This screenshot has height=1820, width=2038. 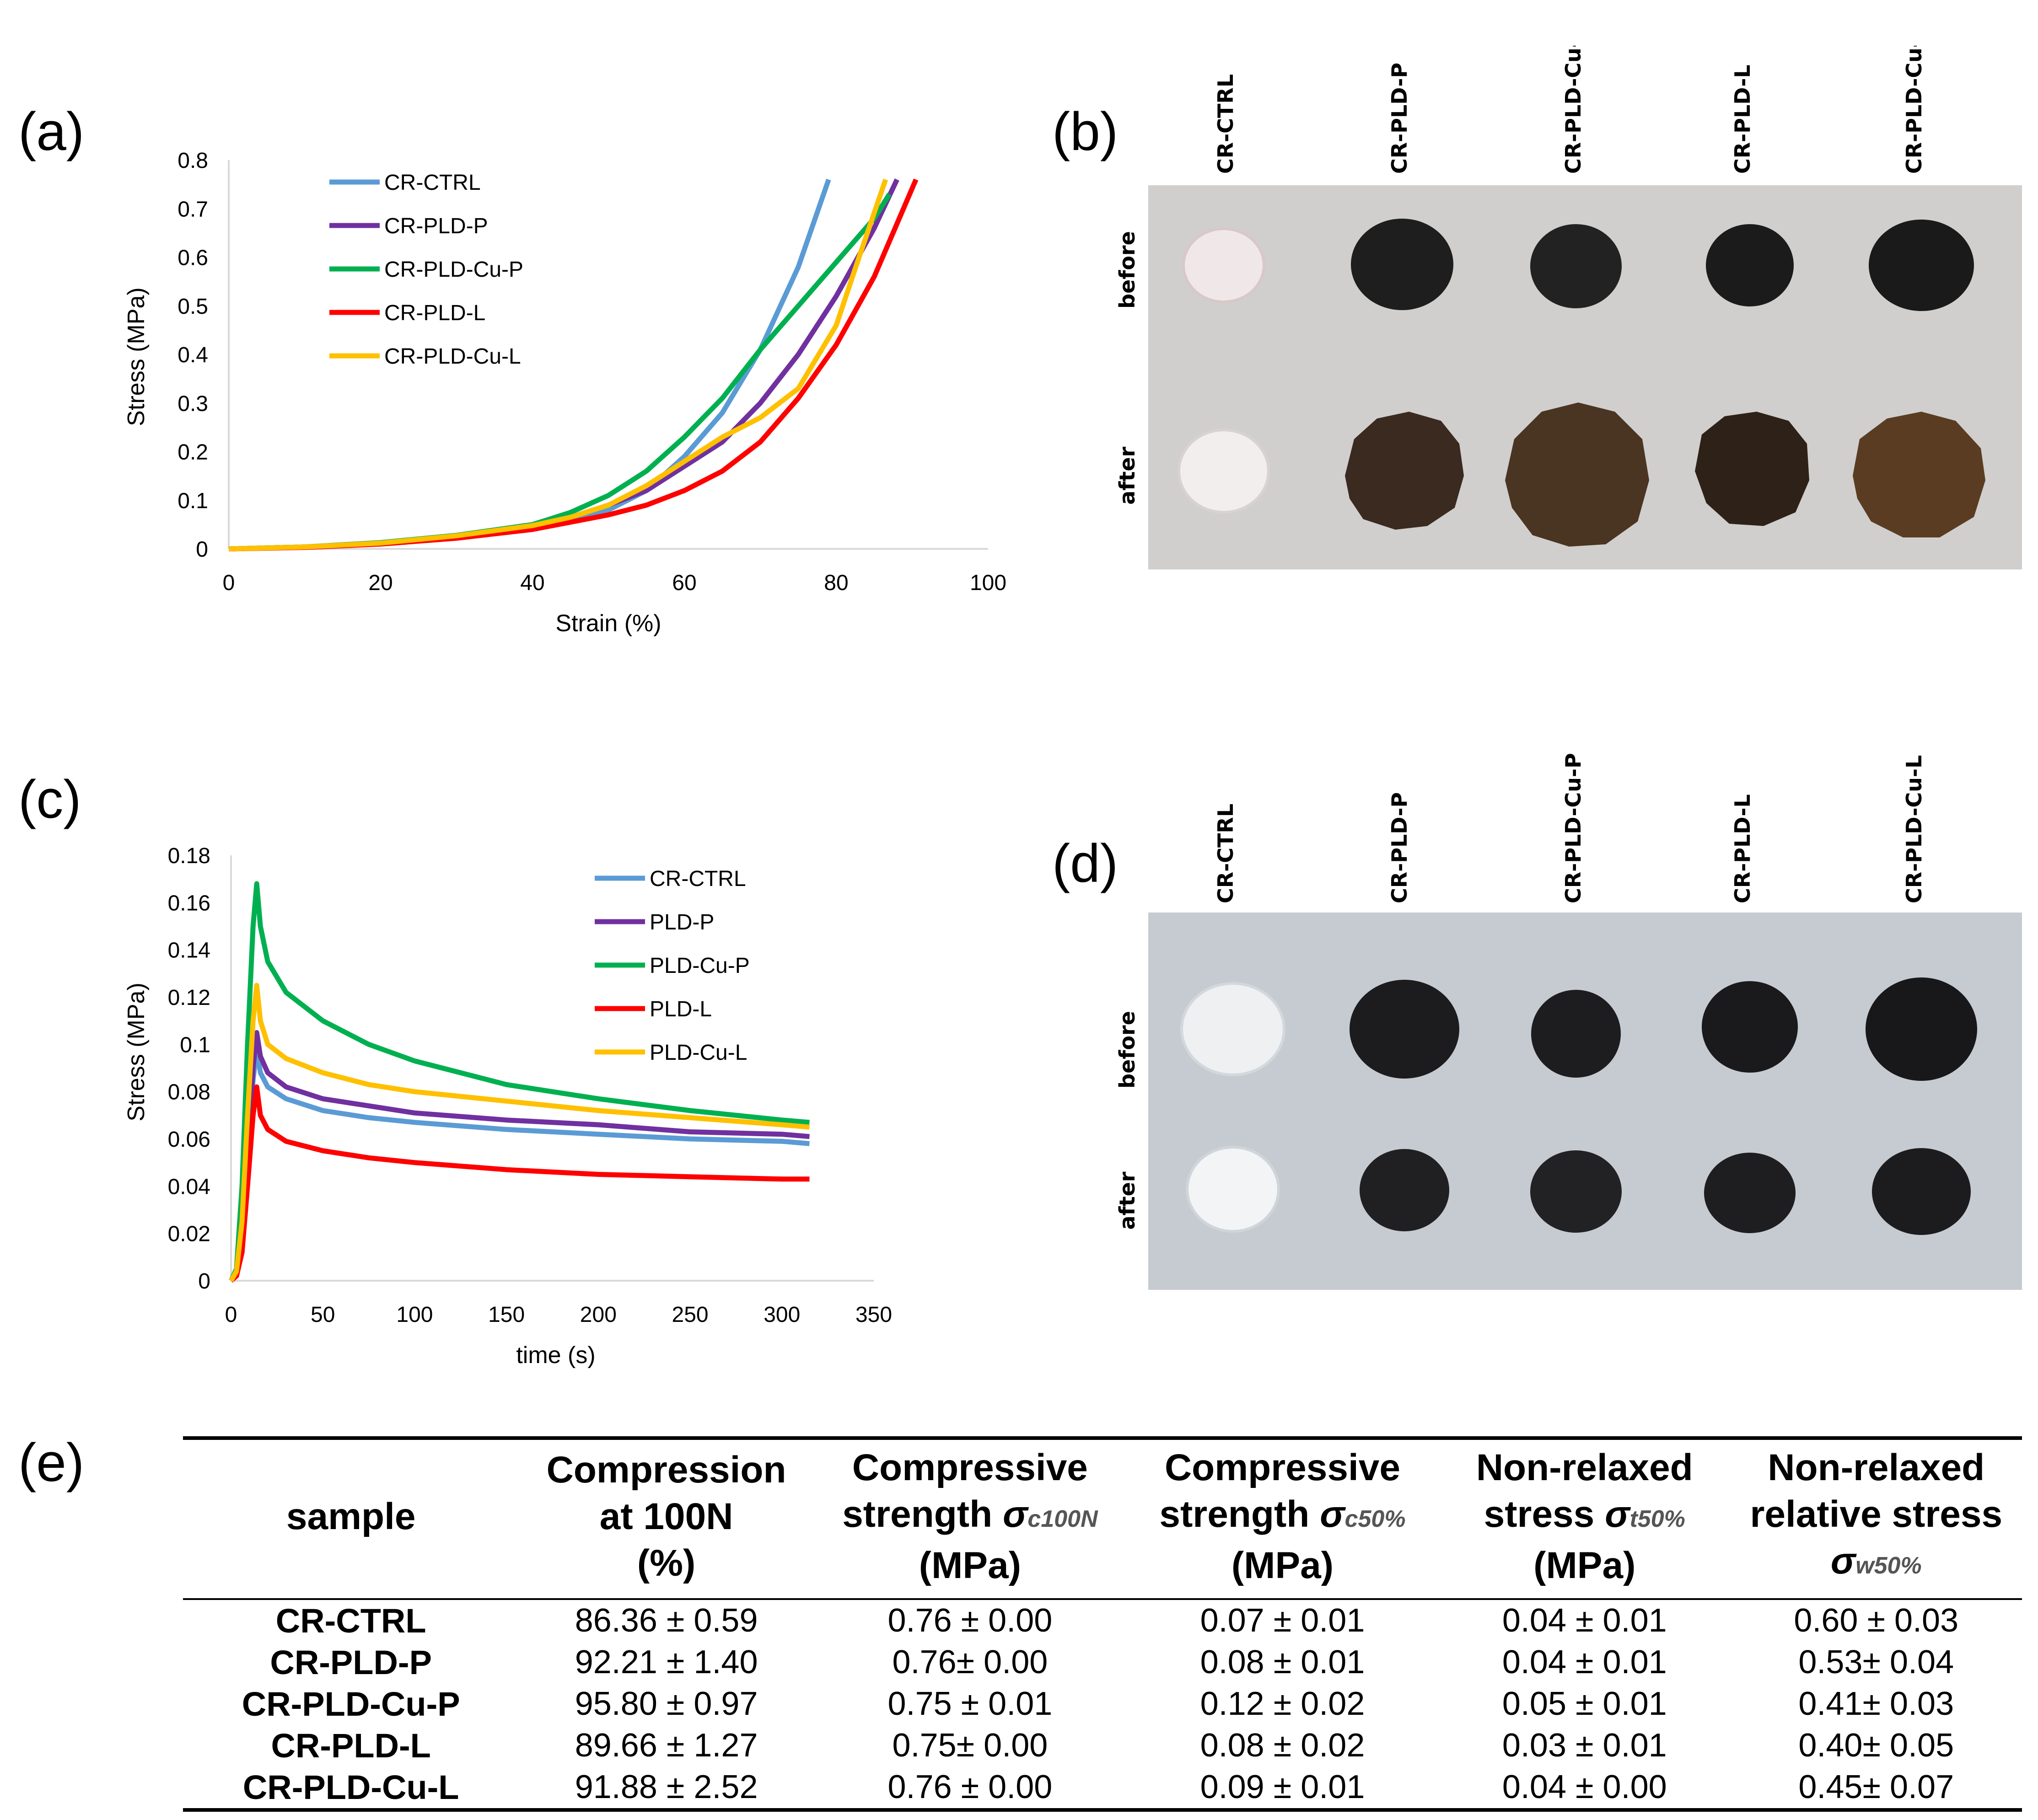 What do you see at coordinates (1085, 132) in the screenshot?
I see `panel-label-b: (b)` at bounding box center [1085, 132].